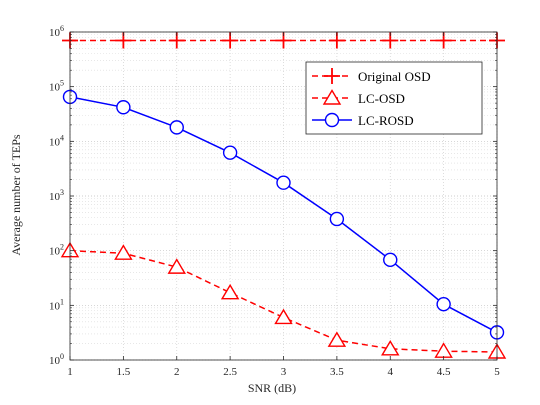  What do you see at coordinates (16, 195) in the screenshot?
I see `y-axis-label: Average number of TEPs` at bounding box center [16, 195].